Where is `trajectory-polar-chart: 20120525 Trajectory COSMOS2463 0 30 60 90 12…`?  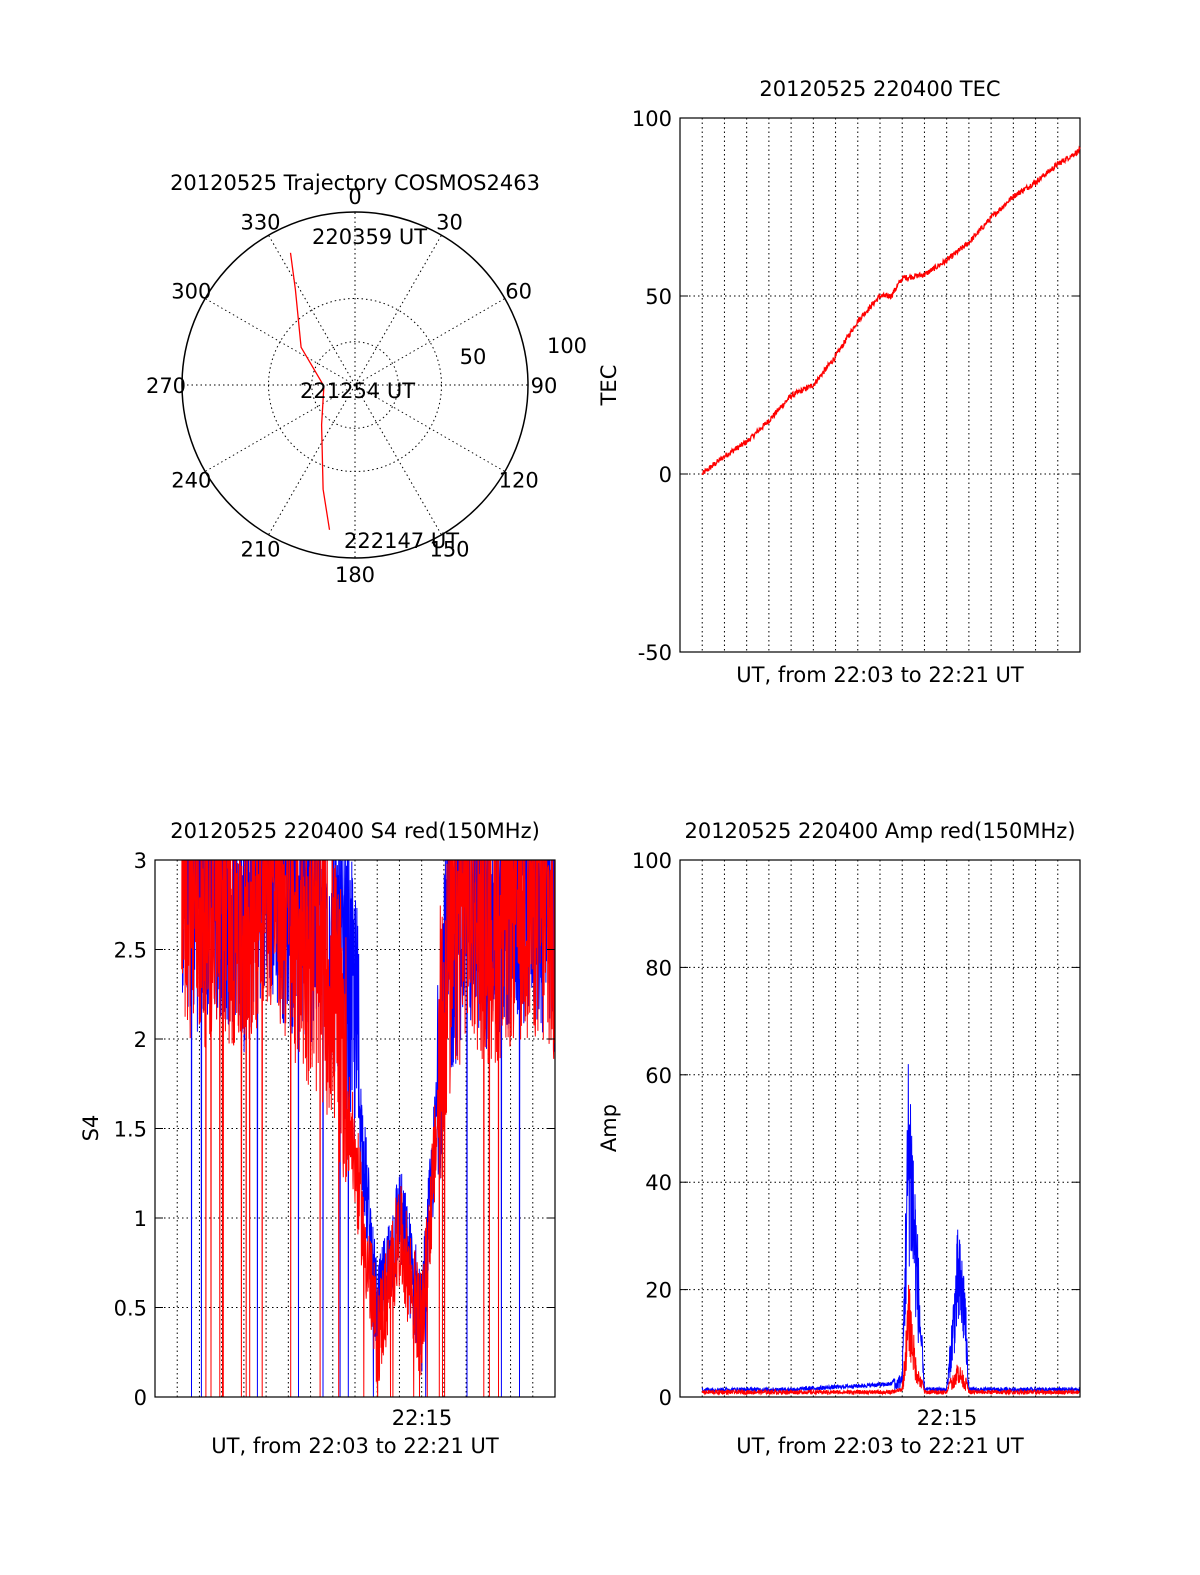 trajectory-polar-chart: 20120525 Trajectory COSMOS2463 0 30 60 90 12… is located at coordinates (366, 379).